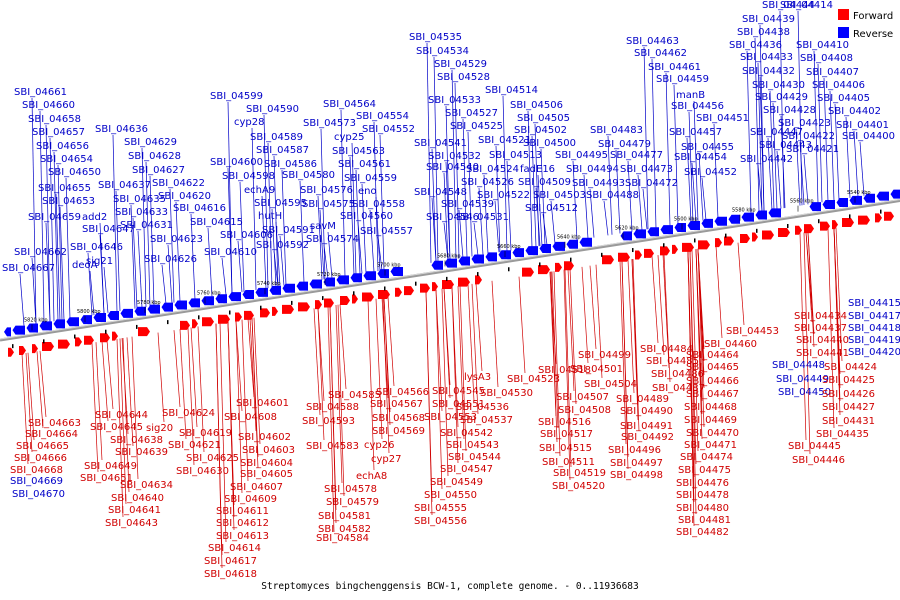 Image resolution: width=900 pixels, height=600 pixels. Describe the element at coordinates (874, 303) in the screenshot. I see `reverse-gene-label: SBI_04415` at that location.